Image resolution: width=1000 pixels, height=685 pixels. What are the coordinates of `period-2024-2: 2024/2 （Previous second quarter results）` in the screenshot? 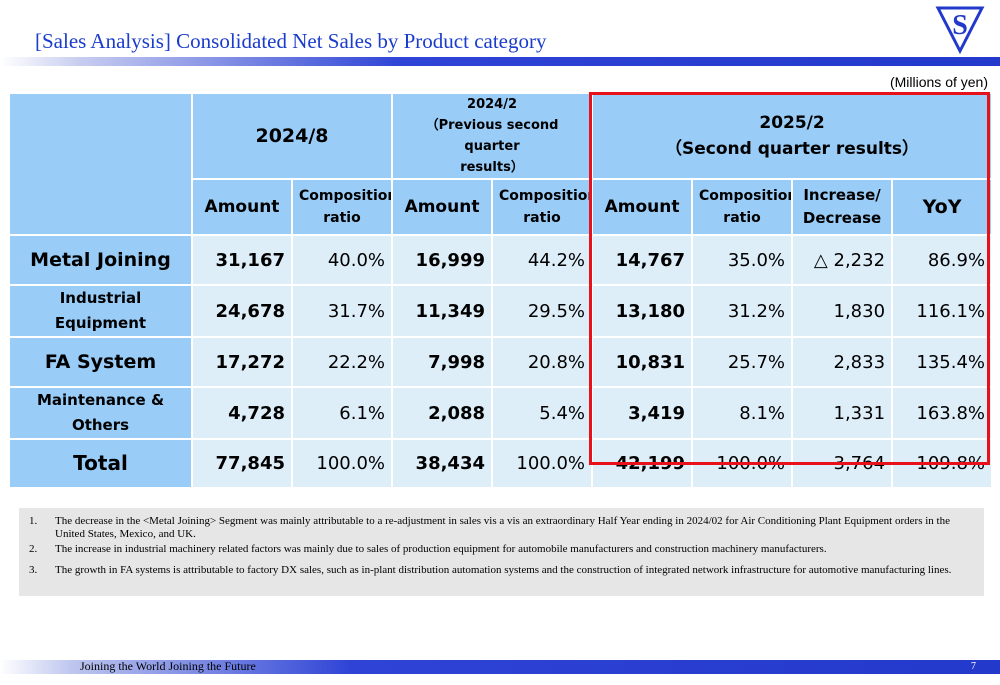 It's located at (492, 136).